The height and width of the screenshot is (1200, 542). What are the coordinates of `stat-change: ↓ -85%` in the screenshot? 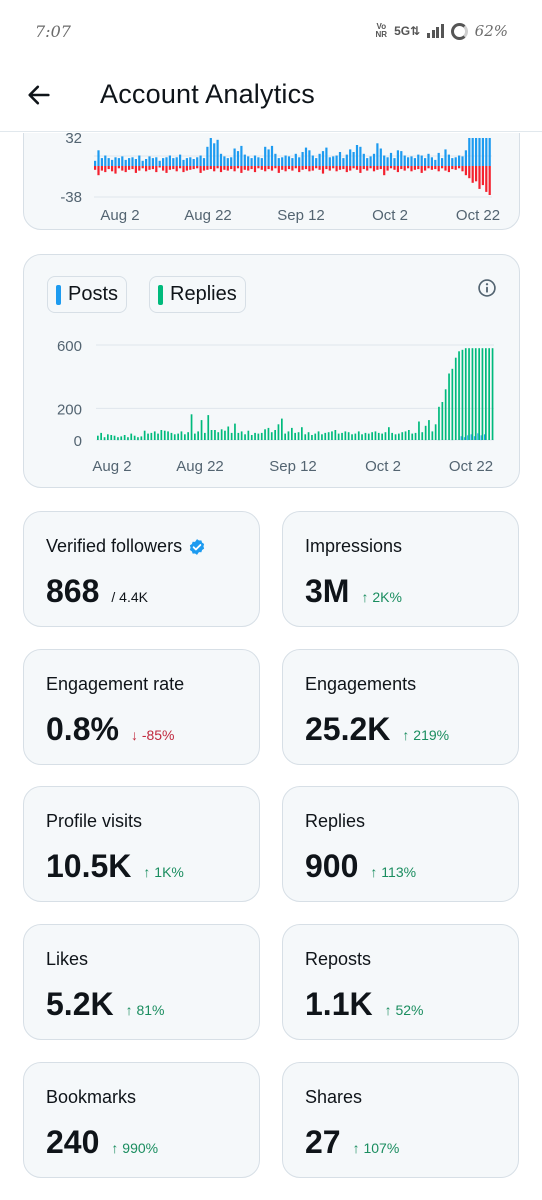 It's located at (152, 735).